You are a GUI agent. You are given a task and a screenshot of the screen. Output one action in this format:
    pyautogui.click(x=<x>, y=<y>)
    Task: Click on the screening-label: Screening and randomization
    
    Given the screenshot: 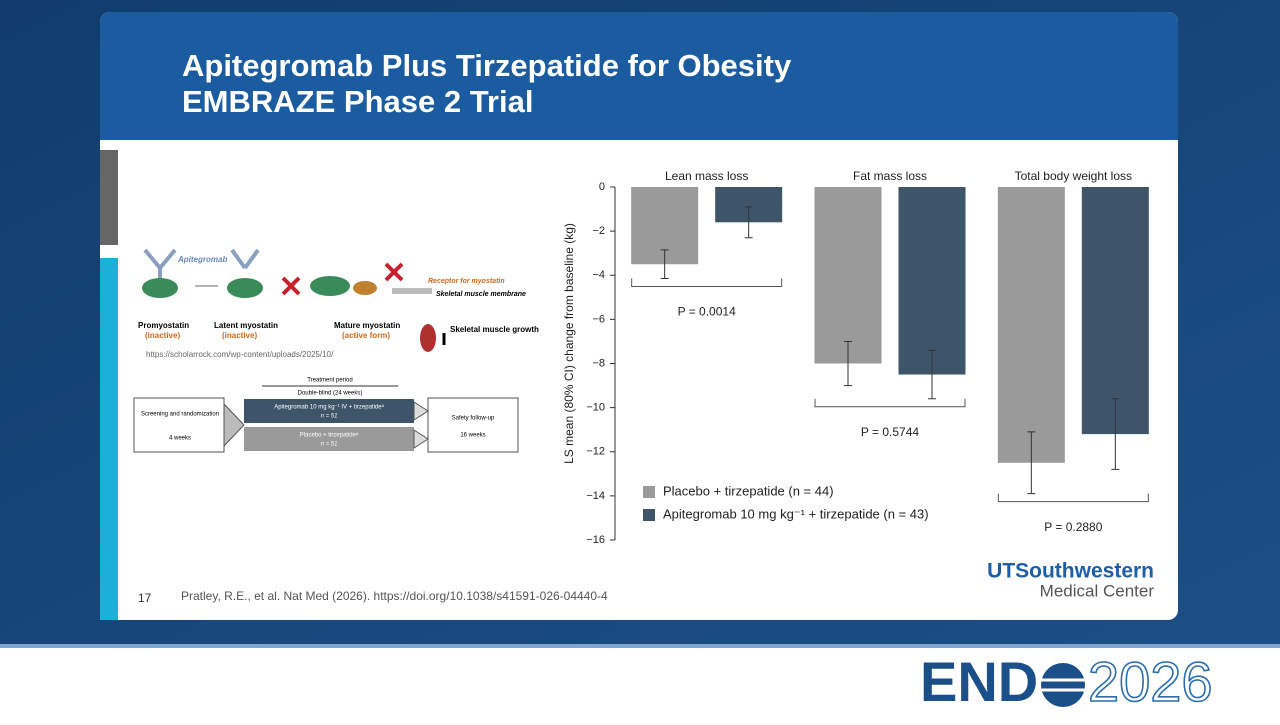 What is the action you would take?
    pyautogui.click(x=180, y=415)
    